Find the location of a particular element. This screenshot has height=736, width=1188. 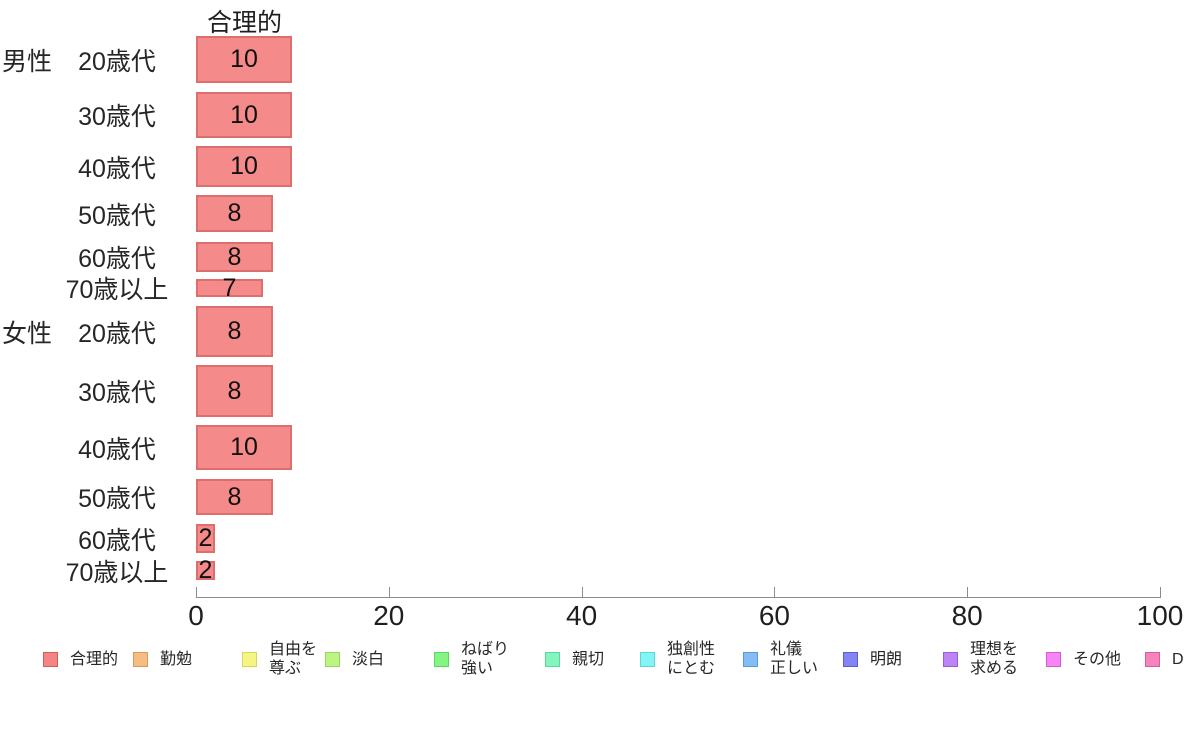

x-axis-tick-label: 20 is located at coordinates (389, 615).